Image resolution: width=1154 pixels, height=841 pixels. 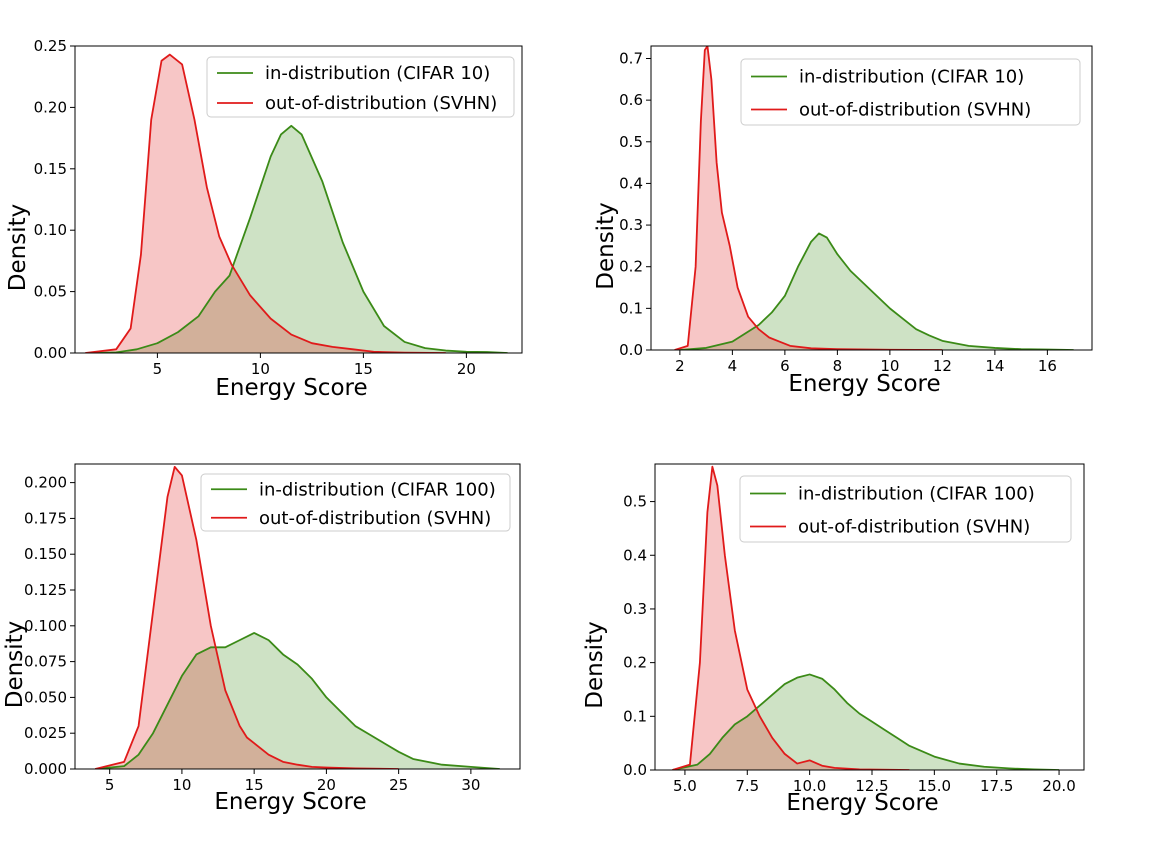 I want to click on x-tick-label: 5.0, so click(x=685, y=786).